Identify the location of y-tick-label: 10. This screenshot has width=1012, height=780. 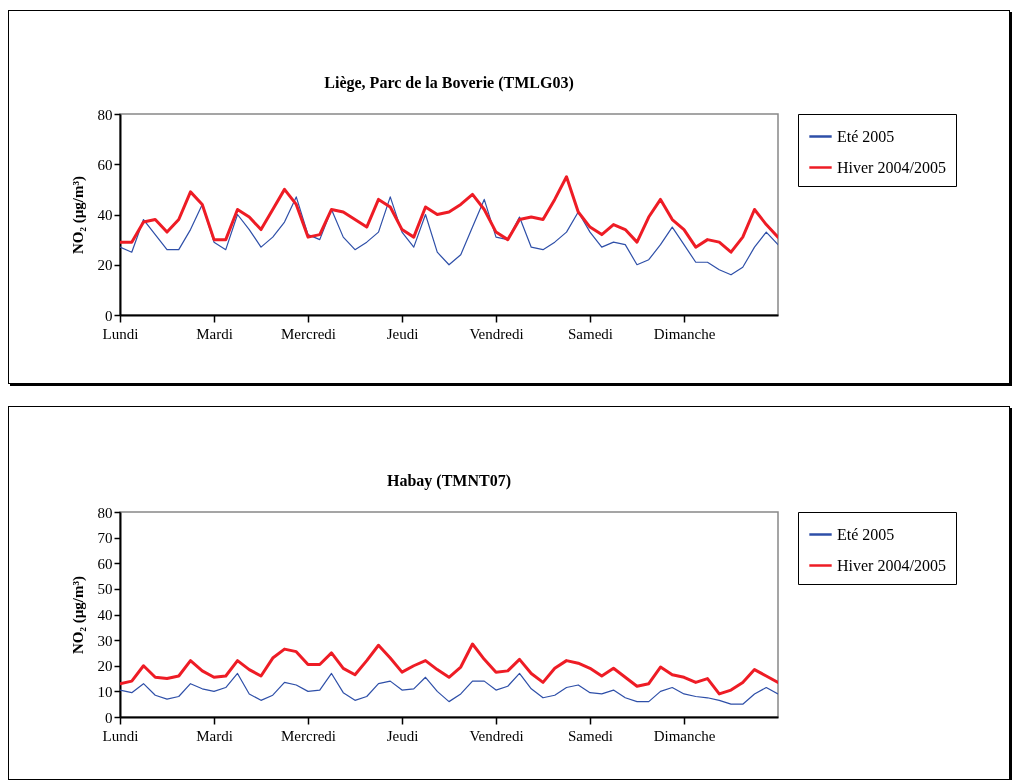
(105, 691).